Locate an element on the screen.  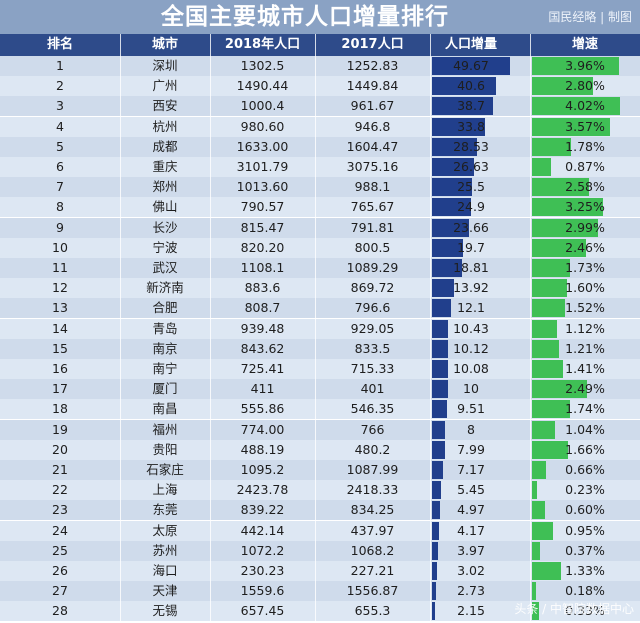
pop-2017-cell: 869.72 is located at coordinates (372, 288).